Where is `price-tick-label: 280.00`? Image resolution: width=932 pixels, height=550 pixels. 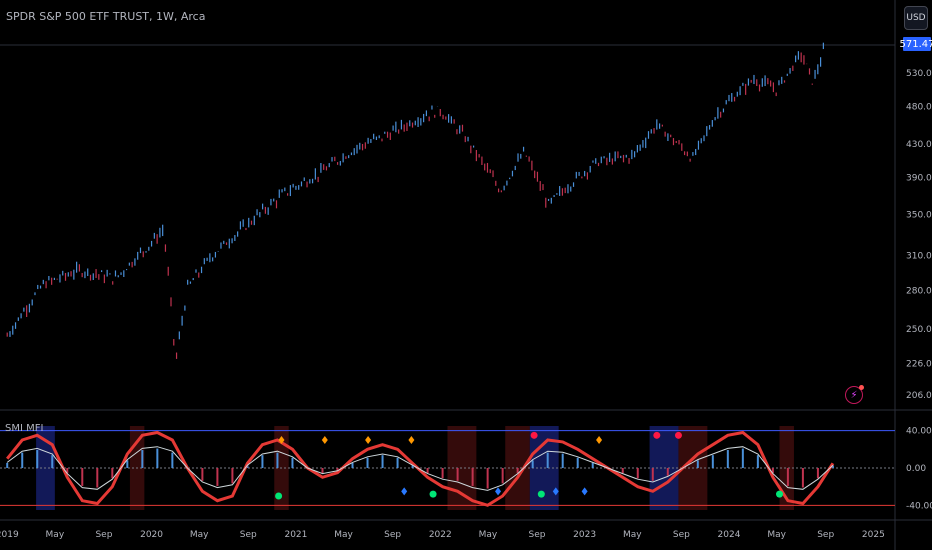 price-tick-label: 280.00 is located at coordinates (919, 291).